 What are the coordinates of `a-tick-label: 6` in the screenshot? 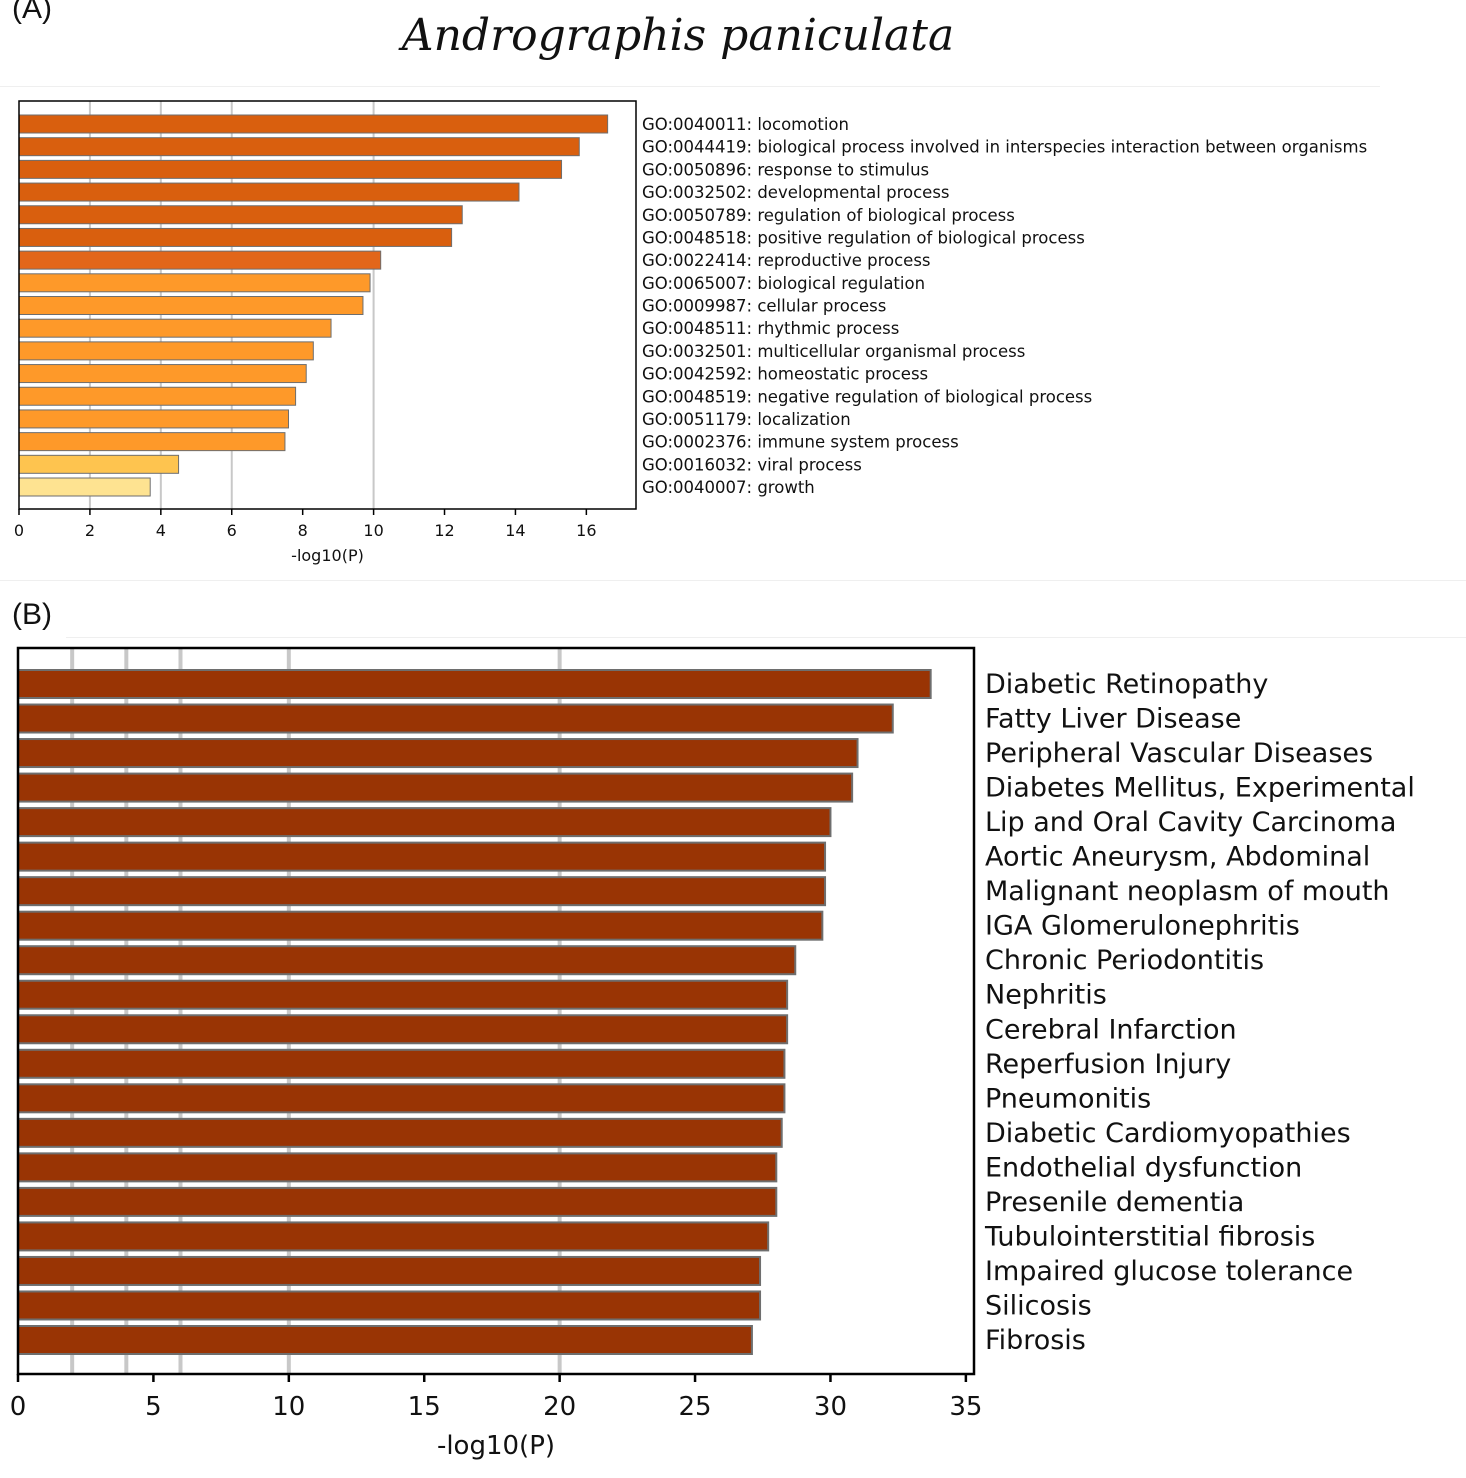 It's located at (232, 530).